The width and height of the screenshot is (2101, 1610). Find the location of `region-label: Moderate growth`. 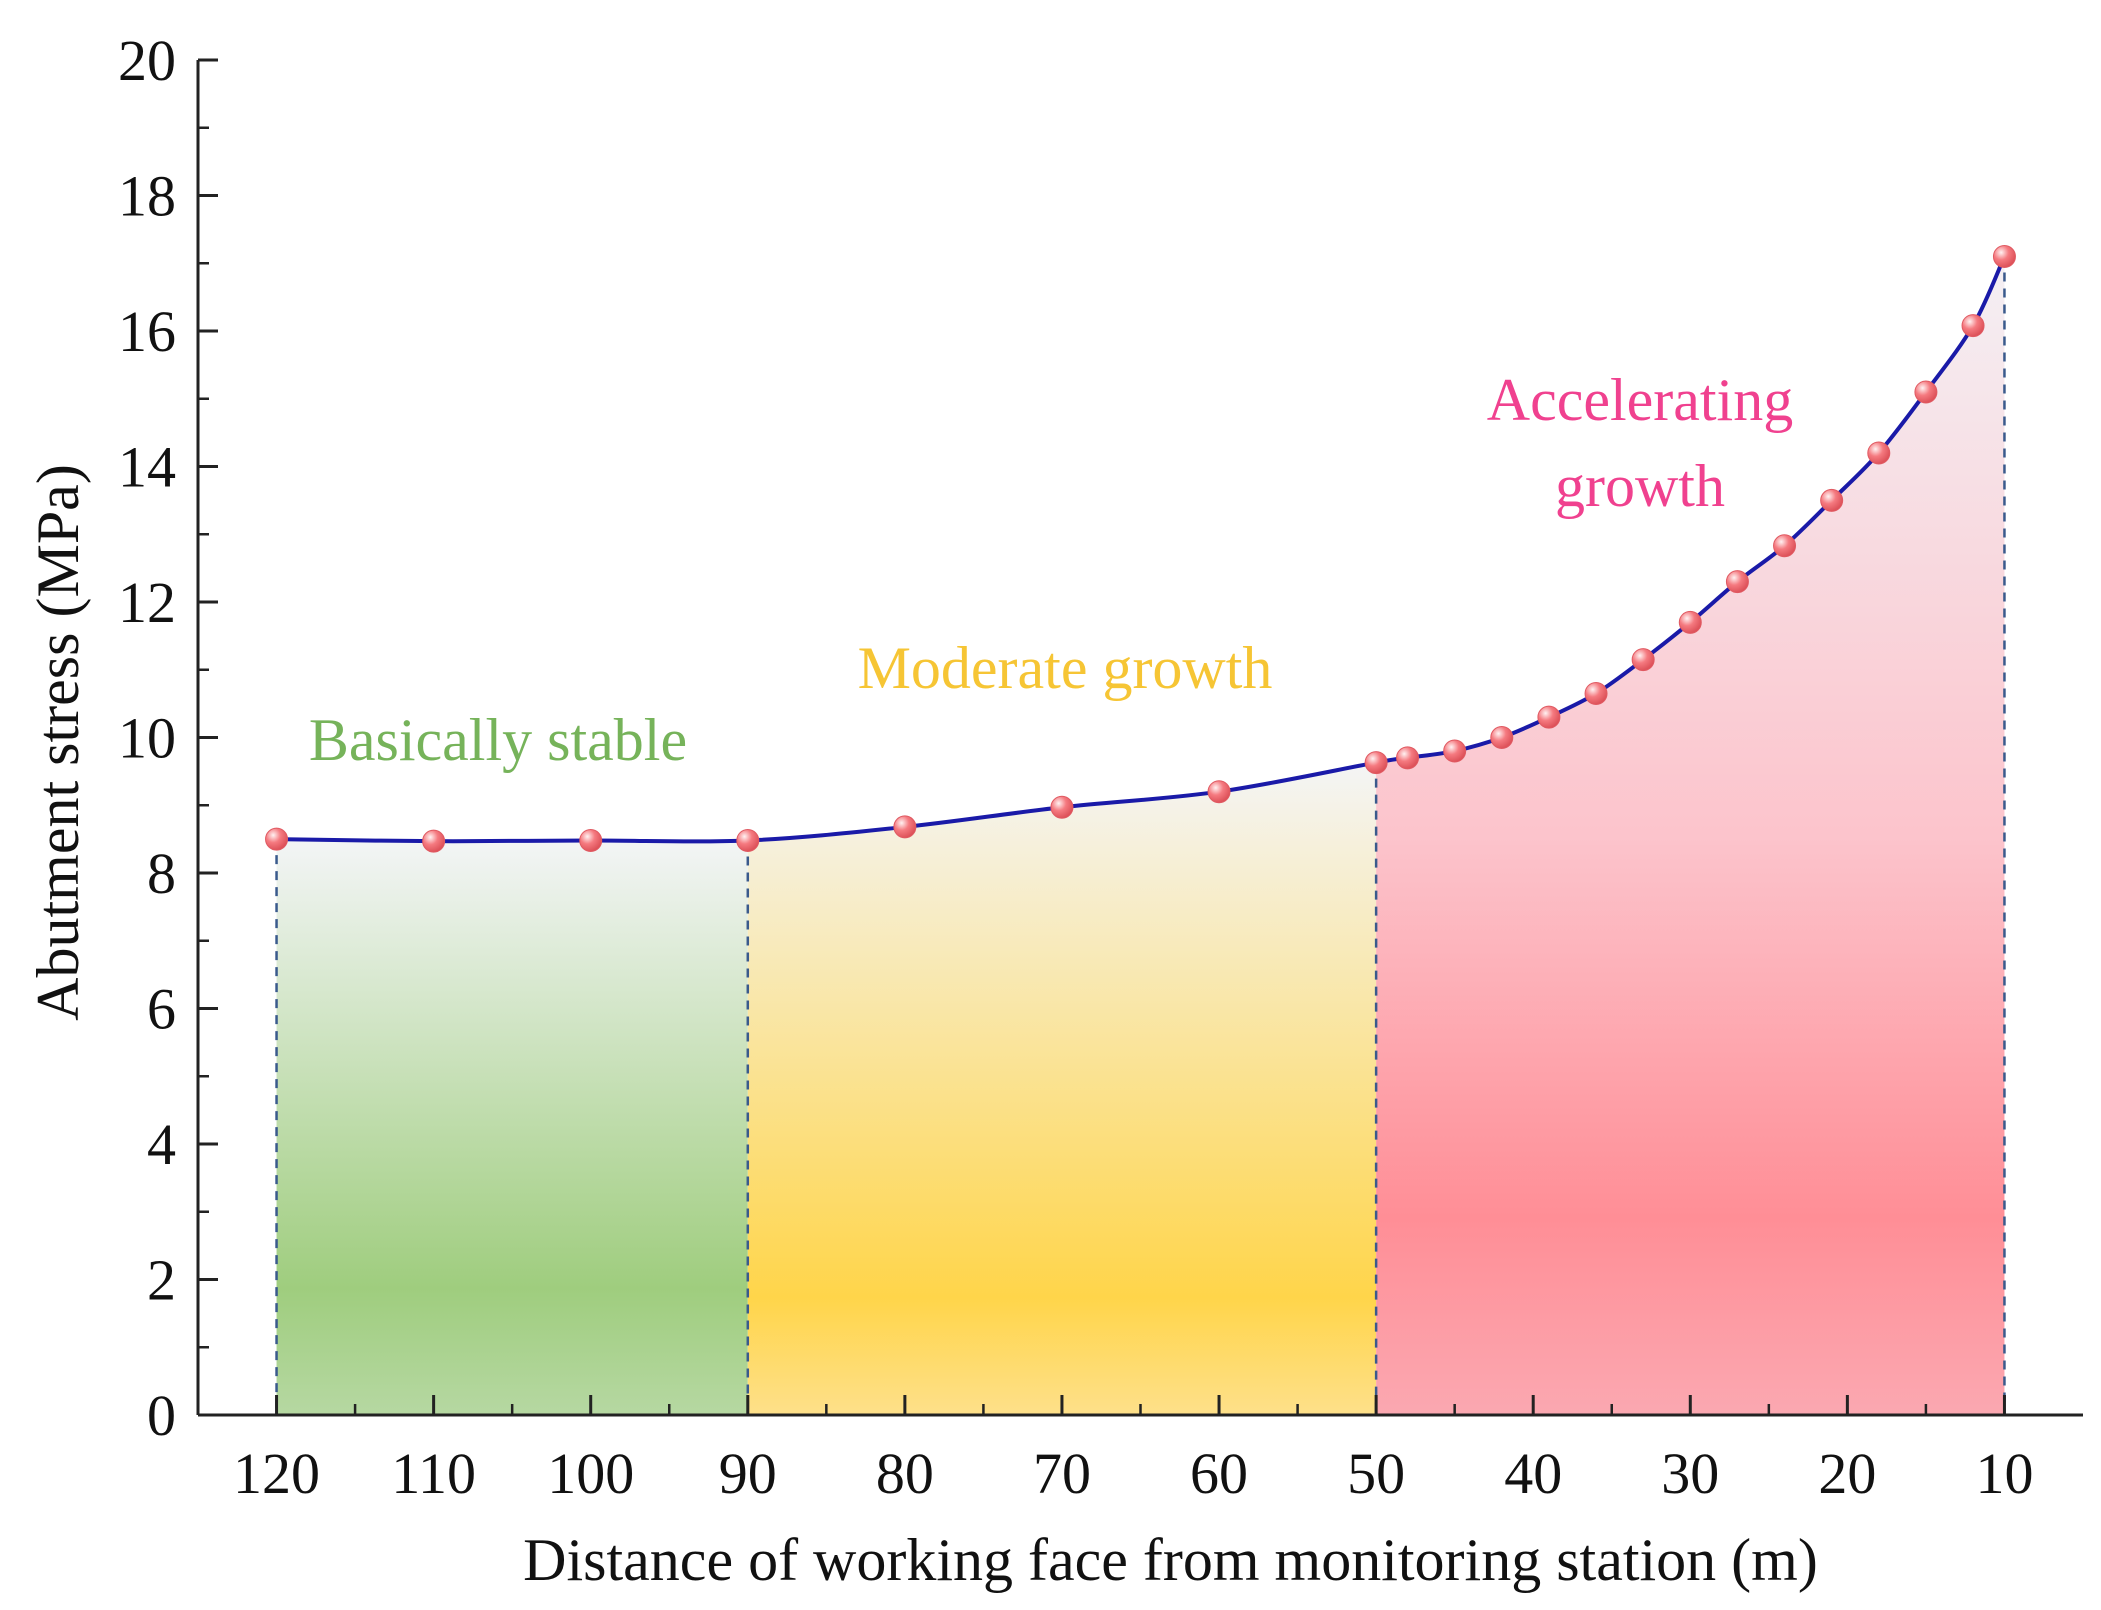

region-label: Moderate growth is located at coordinates (1065, 668).